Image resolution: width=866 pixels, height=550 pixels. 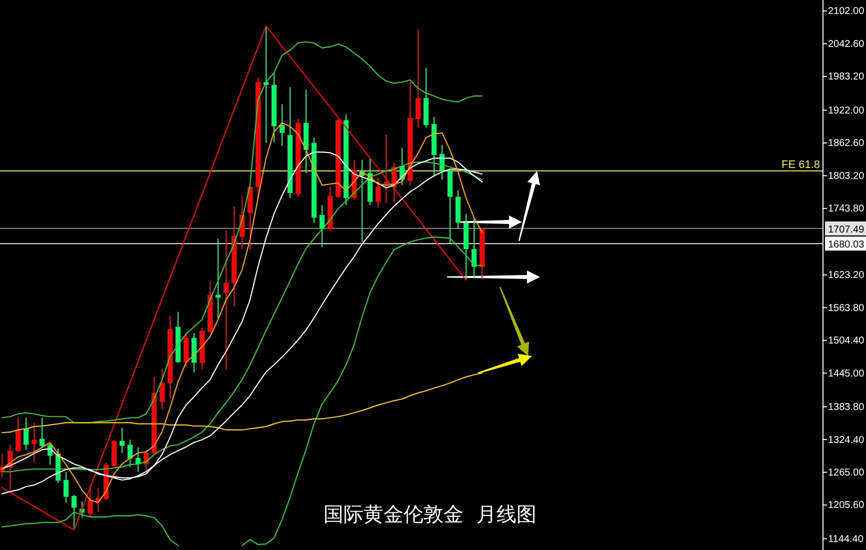 What do you see at coordinates (846, 308) in the screenshot?
I see `y-tick-label: 1563.80` at bounding box center [846, 308].